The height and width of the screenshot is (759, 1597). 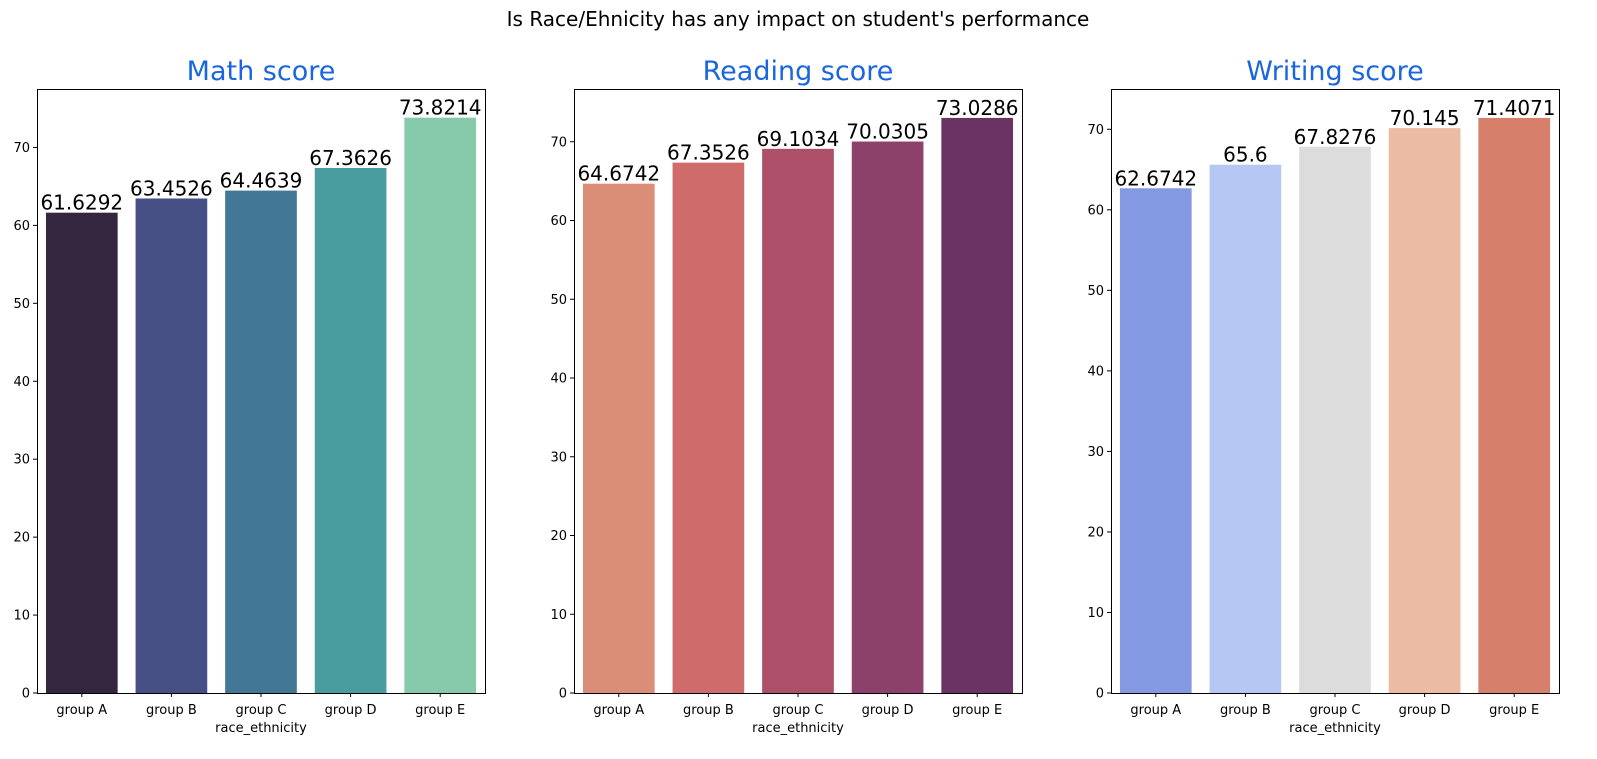 I want to click on reading-score-x-axis-label: race_ethnicity, so click(x=798, y=728).